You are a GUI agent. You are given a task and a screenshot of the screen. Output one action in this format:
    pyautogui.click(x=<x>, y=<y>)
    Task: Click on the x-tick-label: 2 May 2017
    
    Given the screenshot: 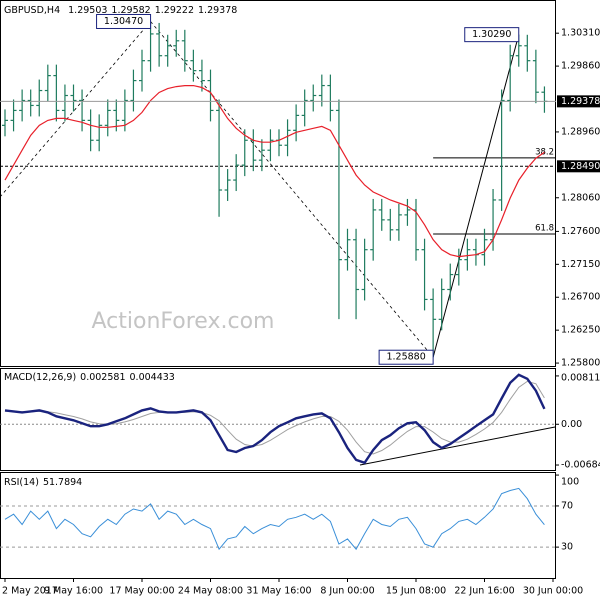 What is the action you would take?
    pyautogui.click(x=30, y=591)
    